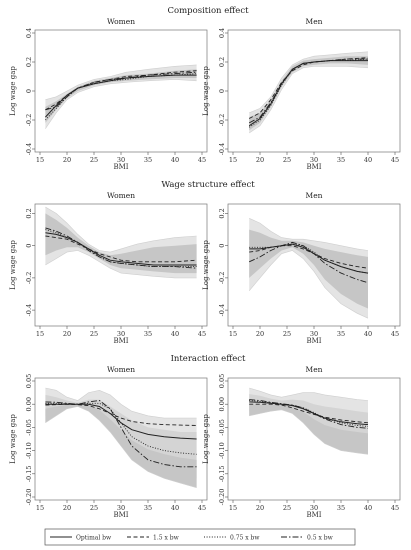 Image resolution: width=411 pixels, height=550 pixels. Describe the element at coordinates (208, 185) in the screenshot. I see `section-title-wage-structure: Wage structure effect` at that location.